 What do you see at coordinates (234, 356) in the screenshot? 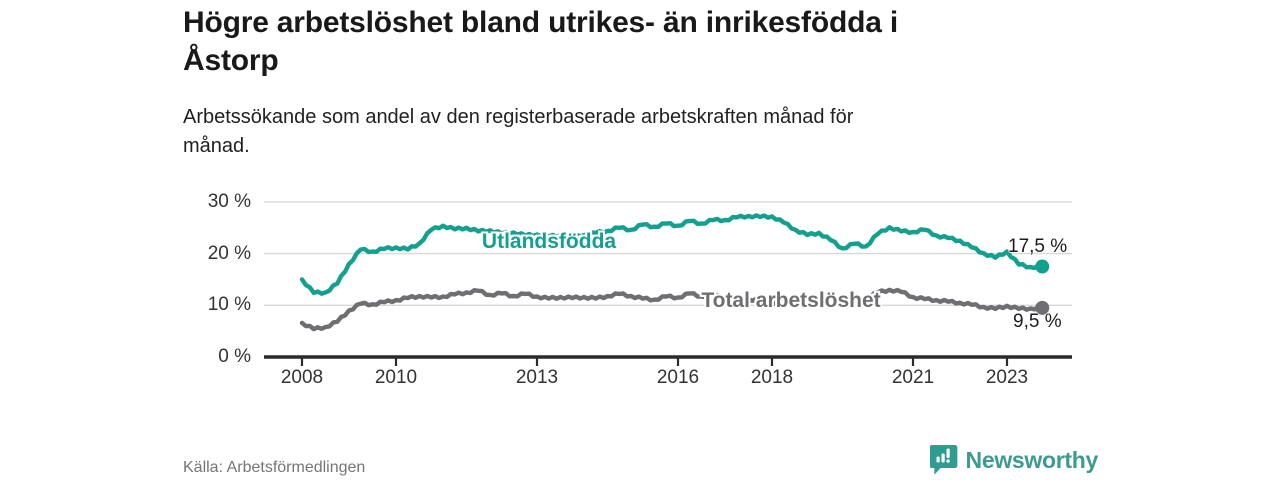
I see `y-tick-label-0: 0 %` at bounding box center [234, 356].